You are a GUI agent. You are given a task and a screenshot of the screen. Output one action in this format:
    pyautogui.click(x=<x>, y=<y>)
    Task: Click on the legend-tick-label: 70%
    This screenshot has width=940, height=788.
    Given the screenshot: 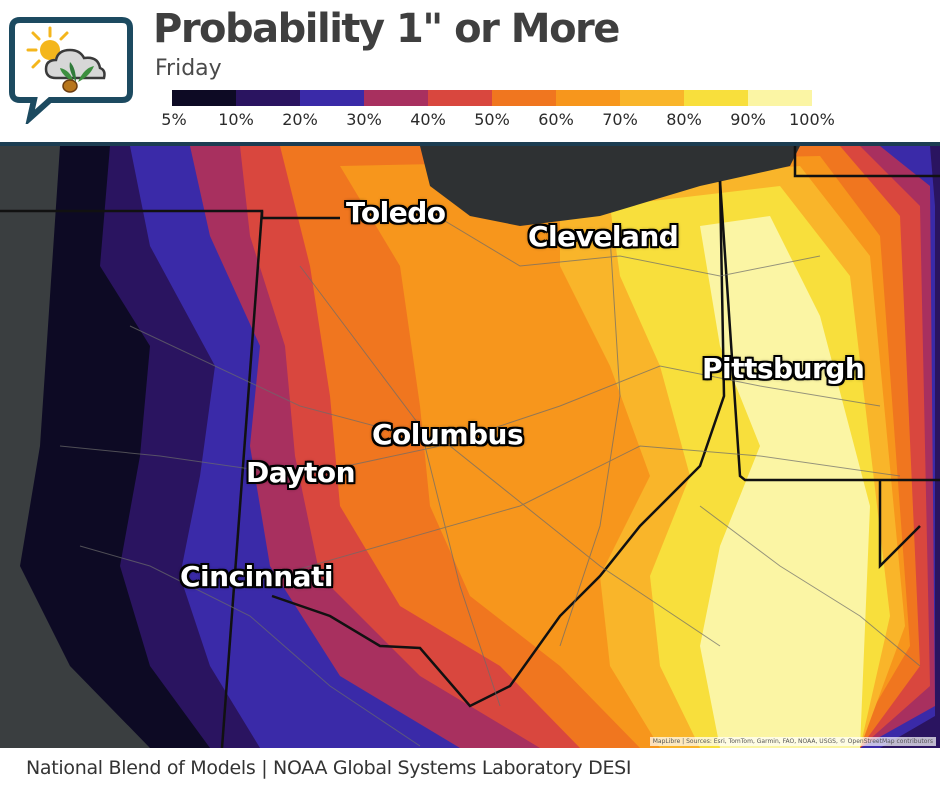 What is the action you would take?
    pyautogui.click(x=620, y=119)
    